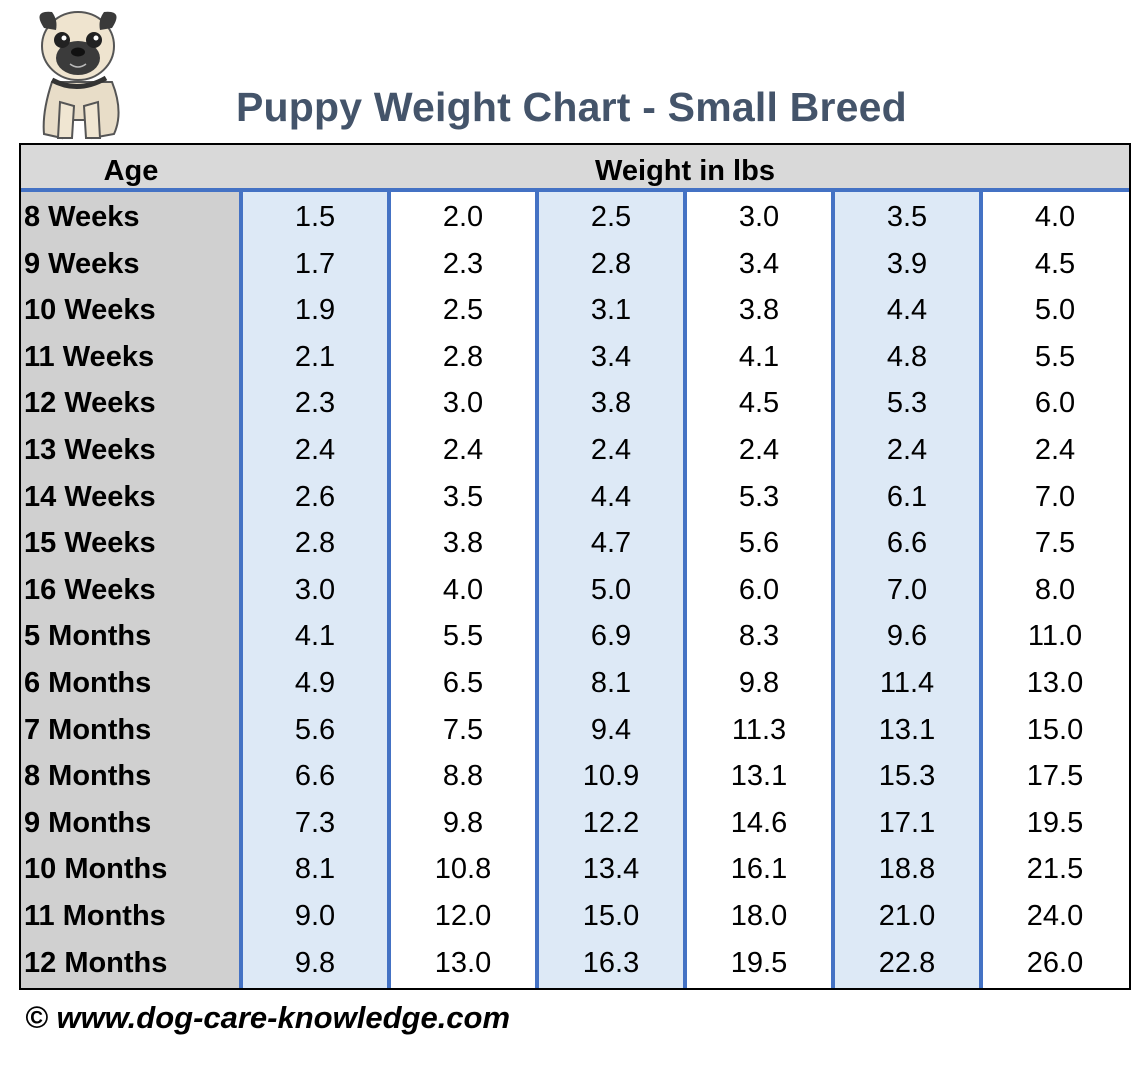 Image resolution: width=1133 pixels, height=1066 pixels. What do you see at coordinates (907, 263) in the screenshot?
I see `weight-cell: 3.9` at bounding box center [907, 263].